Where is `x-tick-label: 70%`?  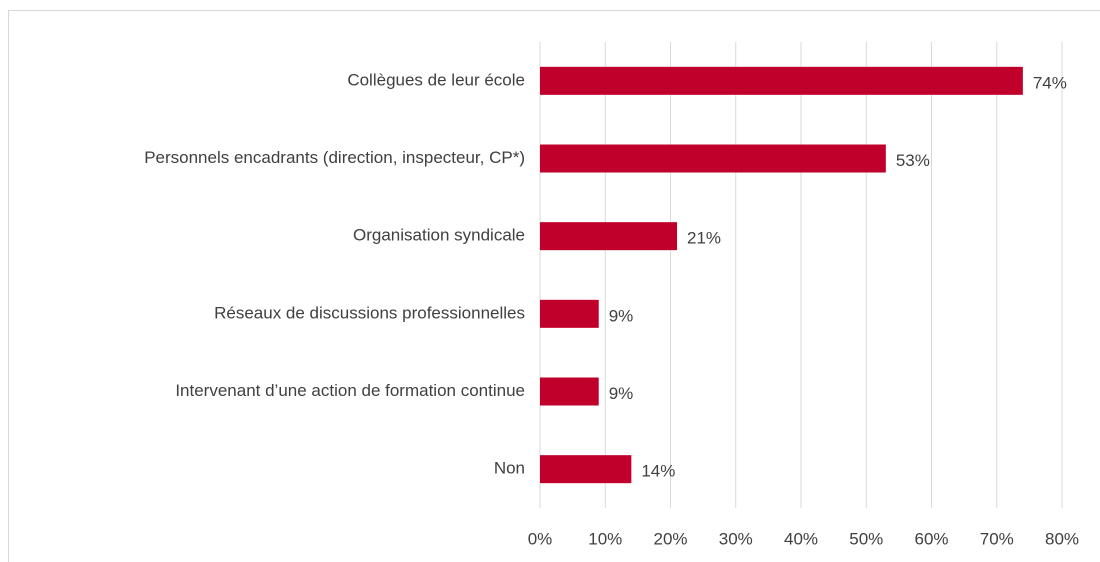
x-tick-label: 70% is located at coordinates (997, 538).